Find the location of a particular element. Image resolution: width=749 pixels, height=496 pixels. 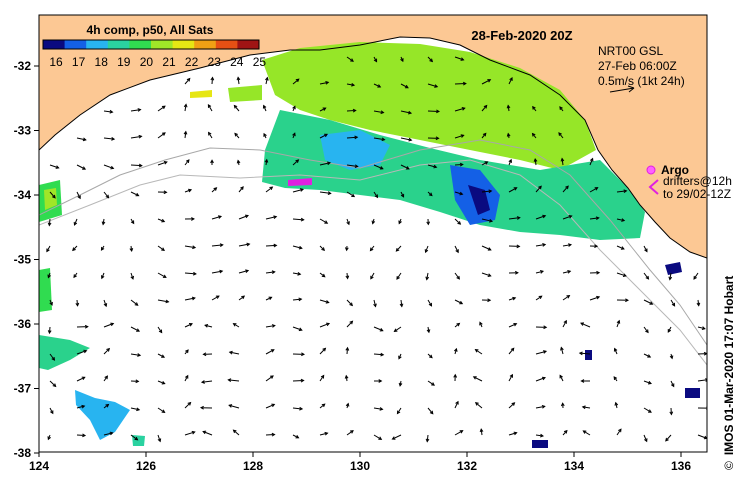

credit-text: IMOS 01-Mar-2020 17:07 Hobart is located at coordinates (729, 365).